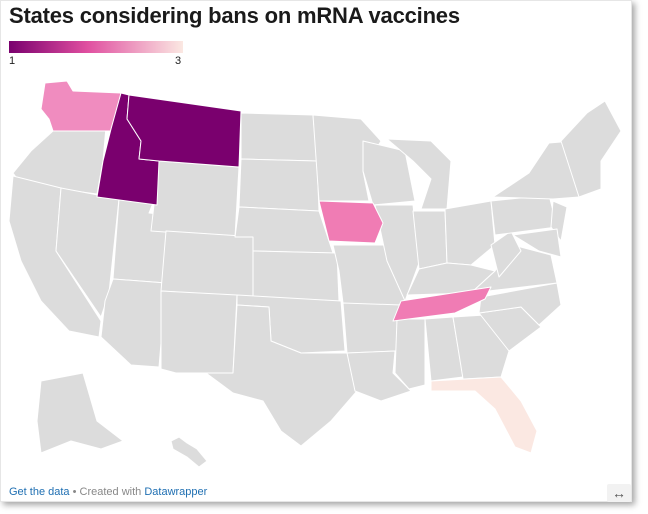 This screenshot has width=648, height=514. Describe the element at coordinates (195, 199) in the screenshot. I see `state-wyoming` at that location.